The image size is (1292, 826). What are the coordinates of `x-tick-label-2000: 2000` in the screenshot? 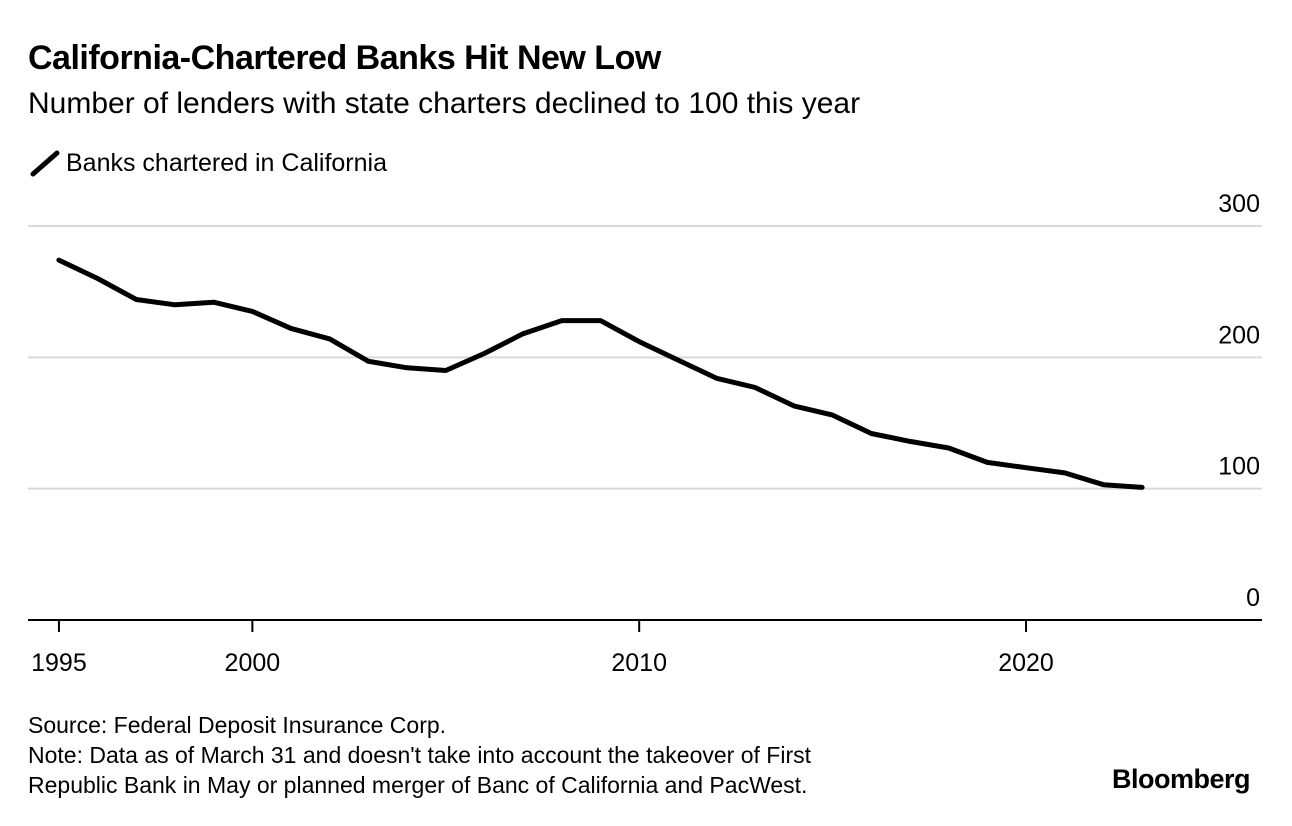 It's located at (253, 663).